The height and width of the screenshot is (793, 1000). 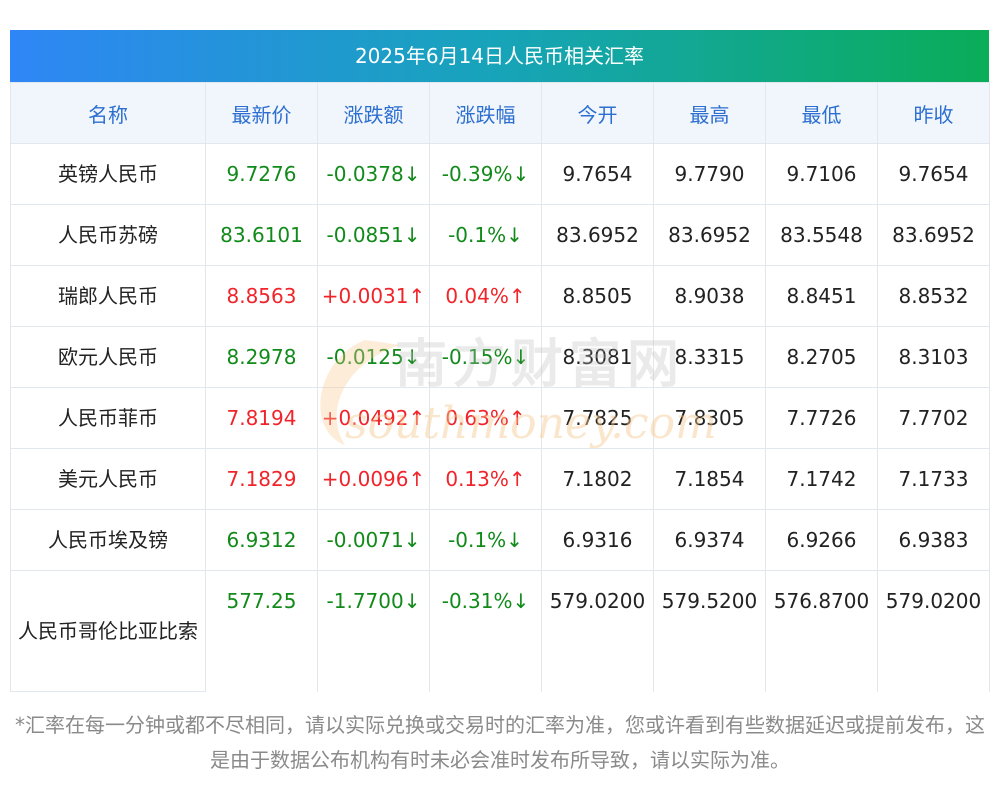 What do you see at coordinates (373, 631) in the screenshot?
I see `change-amount: -1.7700↓` at bounding box center [373, 631].